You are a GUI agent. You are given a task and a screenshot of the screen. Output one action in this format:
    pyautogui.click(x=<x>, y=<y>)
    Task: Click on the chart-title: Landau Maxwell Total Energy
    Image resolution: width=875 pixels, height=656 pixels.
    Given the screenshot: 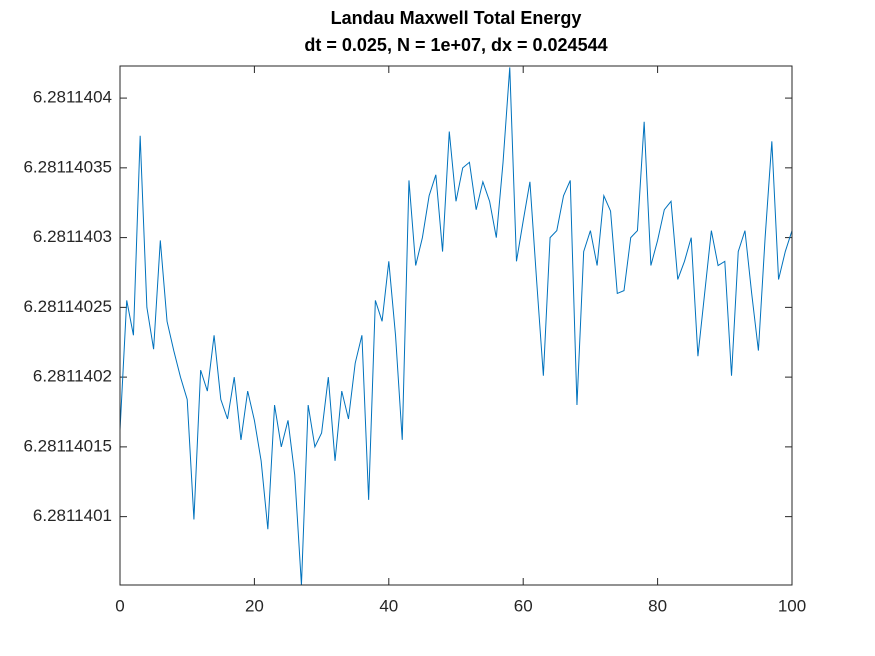 What is the action you would take?
    pyautogui.click(x=456, y=18)
    